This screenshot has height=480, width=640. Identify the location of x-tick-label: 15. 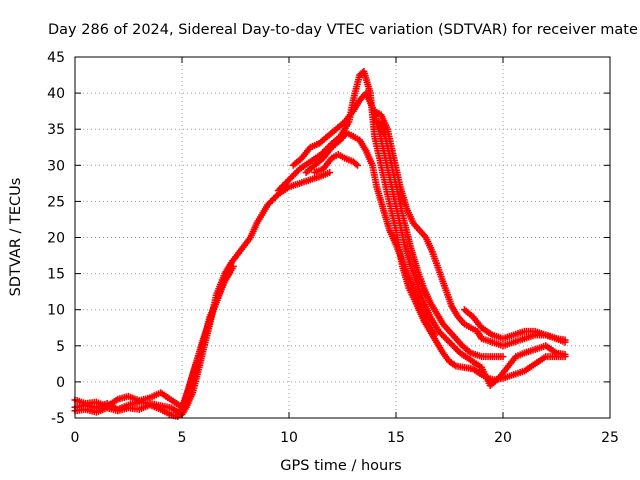
(396, 438).